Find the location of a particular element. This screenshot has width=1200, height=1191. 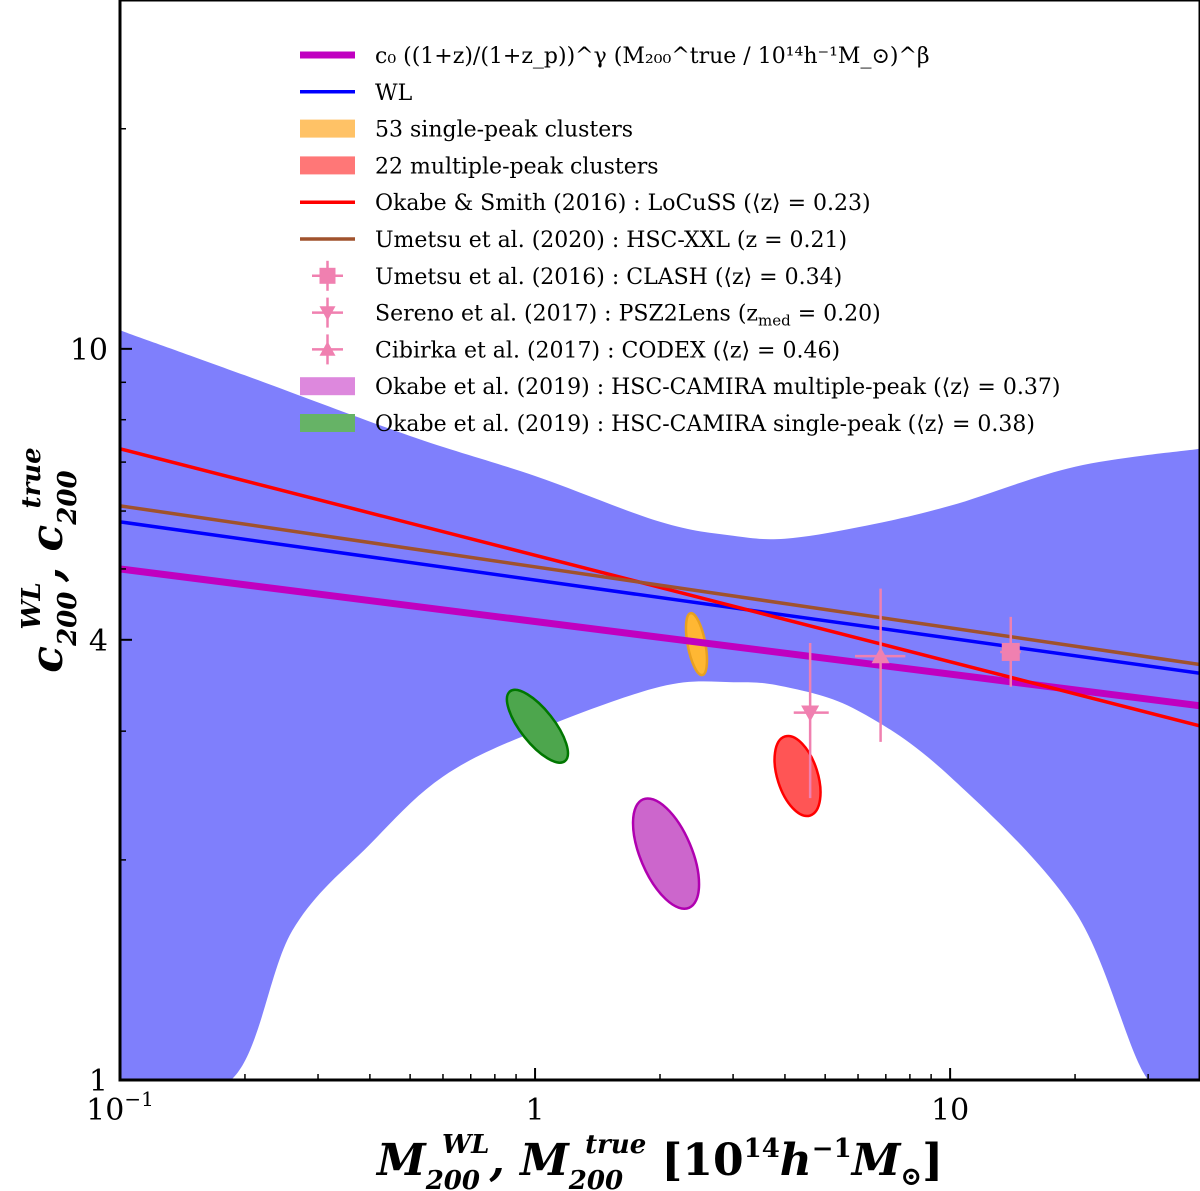

y-tick-label-0: 1 is located at coordinates (98, 1081).